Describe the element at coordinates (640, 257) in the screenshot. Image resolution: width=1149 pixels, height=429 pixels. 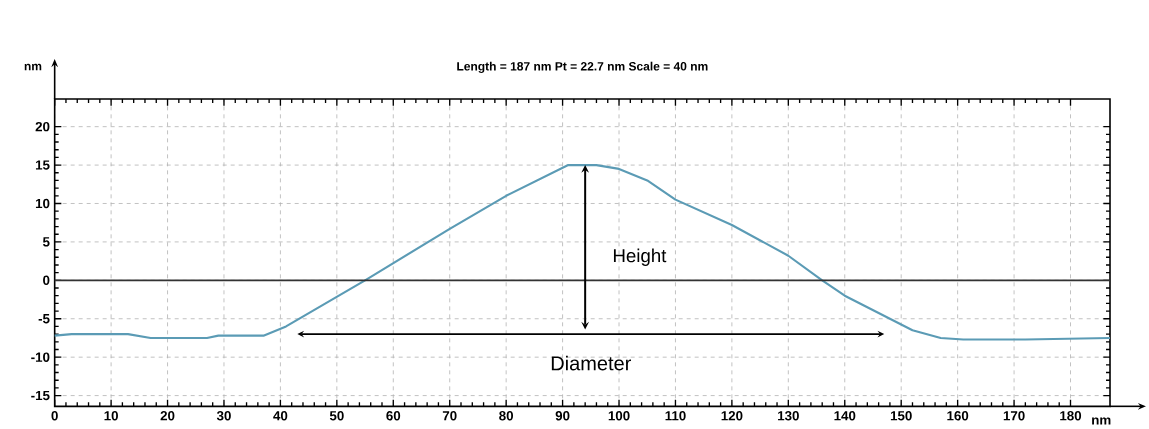
I see `annotation: Height` at that location.